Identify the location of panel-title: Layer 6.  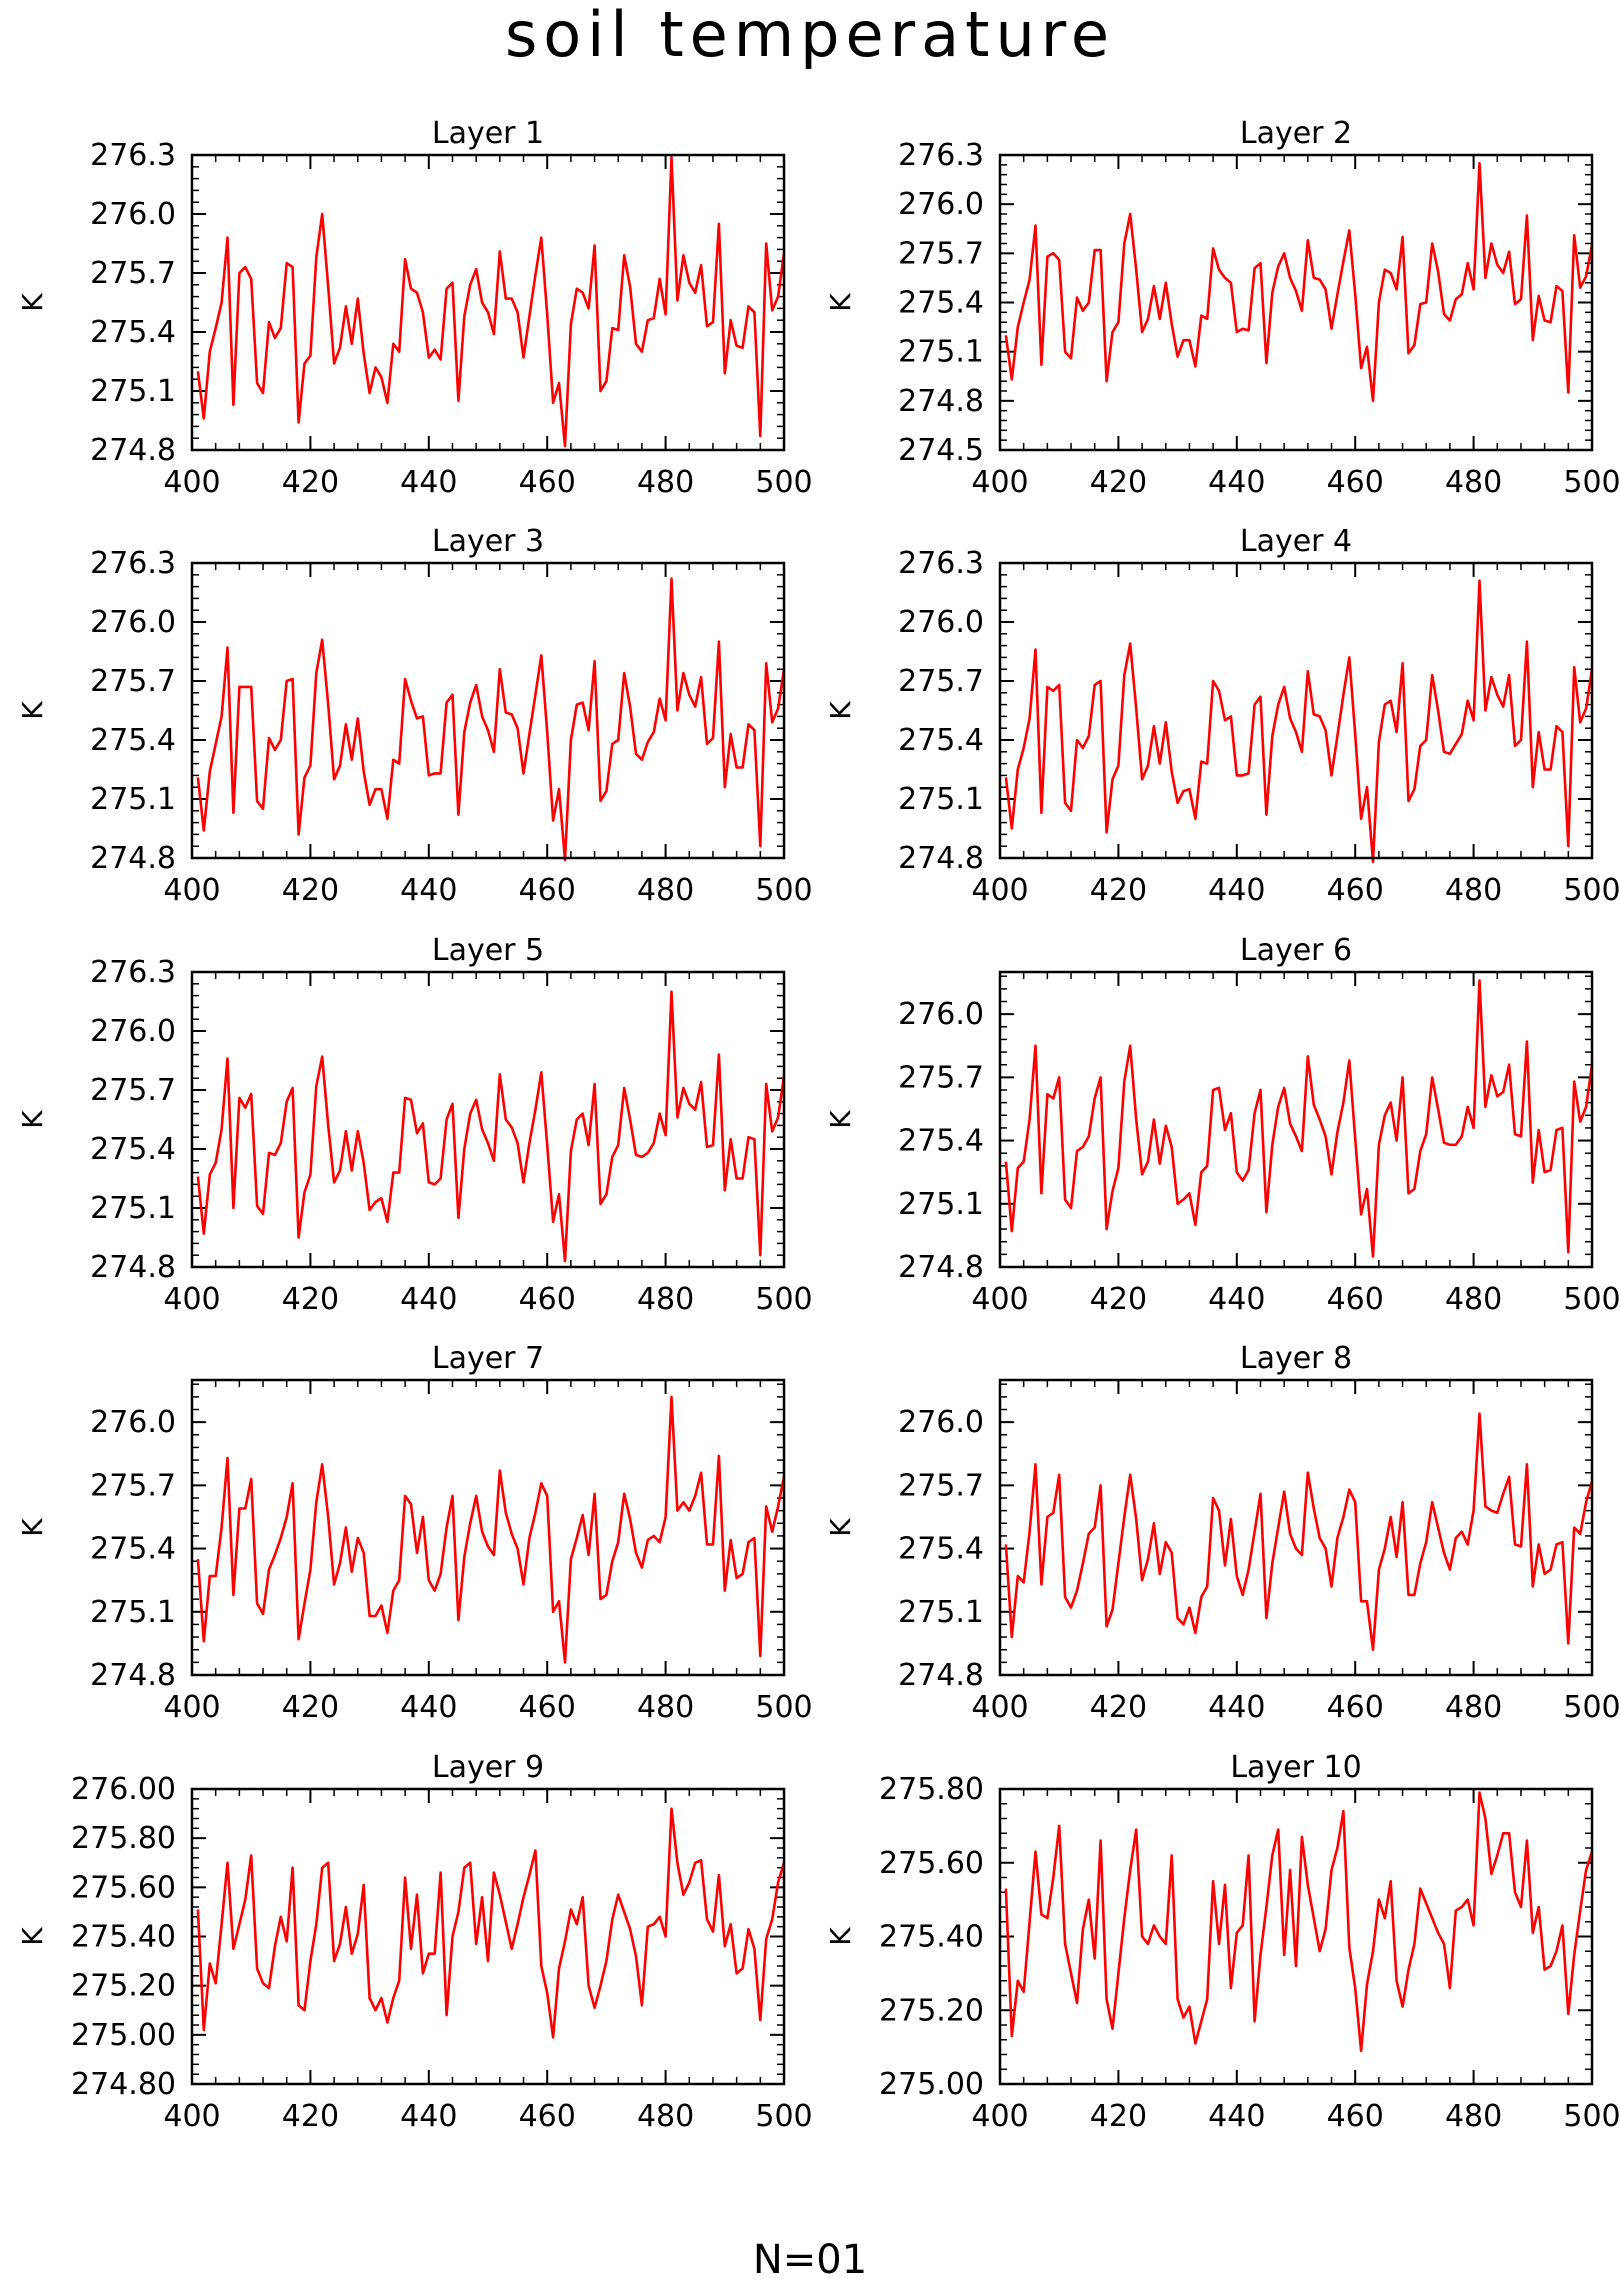
(1296, 950).